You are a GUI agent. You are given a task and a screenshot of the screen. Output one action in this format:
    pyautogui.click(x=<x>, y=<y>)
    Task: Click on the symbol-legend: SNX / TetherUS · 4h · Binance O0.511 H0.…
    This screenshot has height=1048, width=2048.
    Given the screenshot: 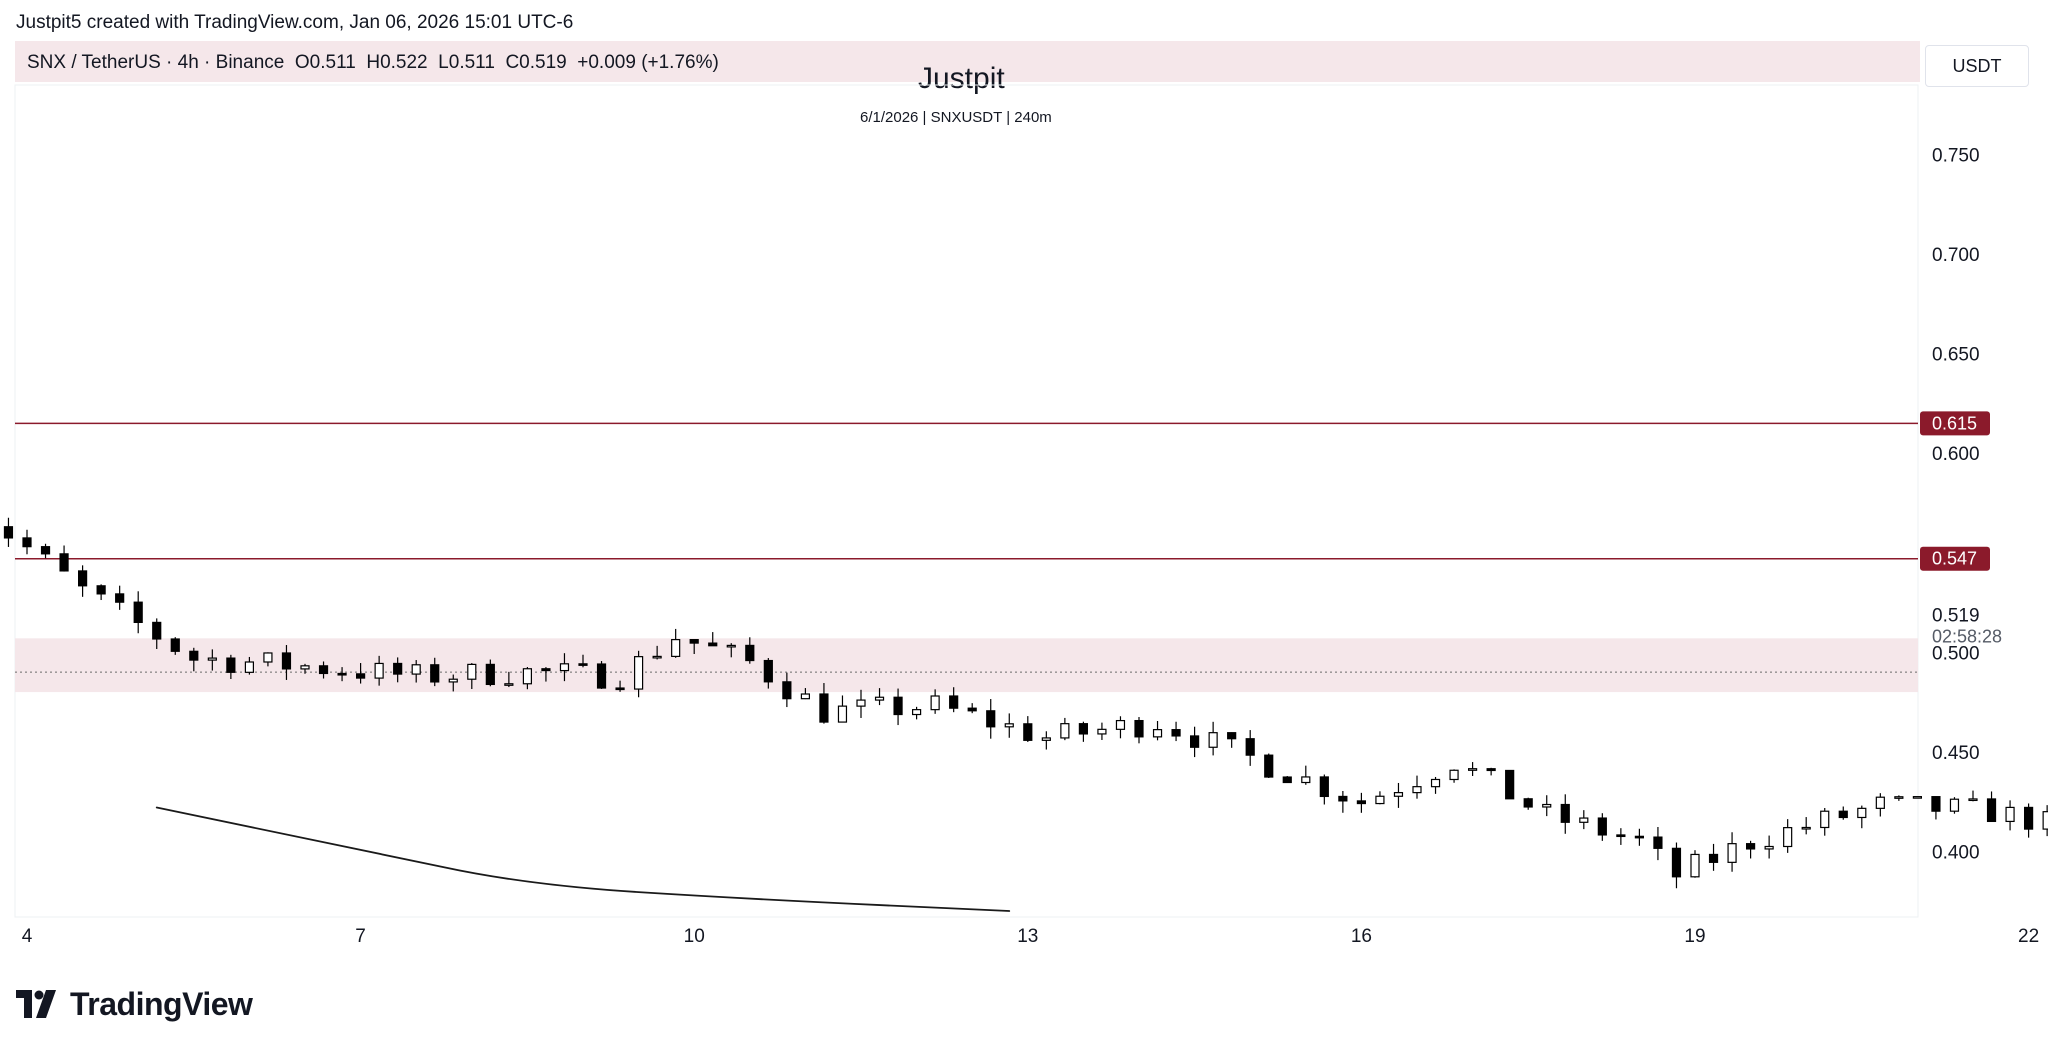 What is the action you would take?
    pyautogui.click(x=373, y=62)
    